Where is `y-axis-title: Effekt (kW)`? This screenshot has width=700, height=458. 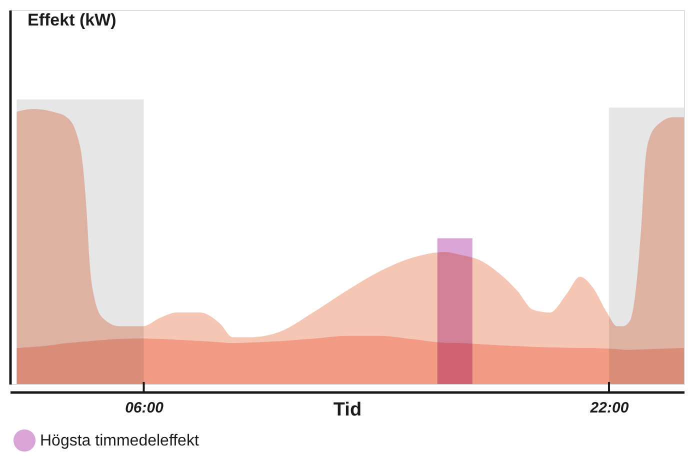
y-axis-title: Effekt (kW) is located at coordinates (72, 20).